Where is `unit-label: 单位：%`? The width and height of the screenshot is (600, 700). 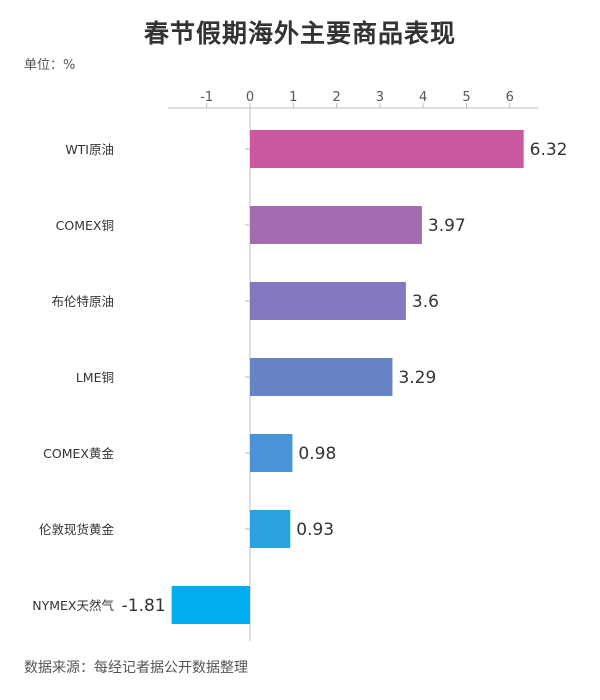 unit-label: 单位：% is located at coordinates (50, 65).